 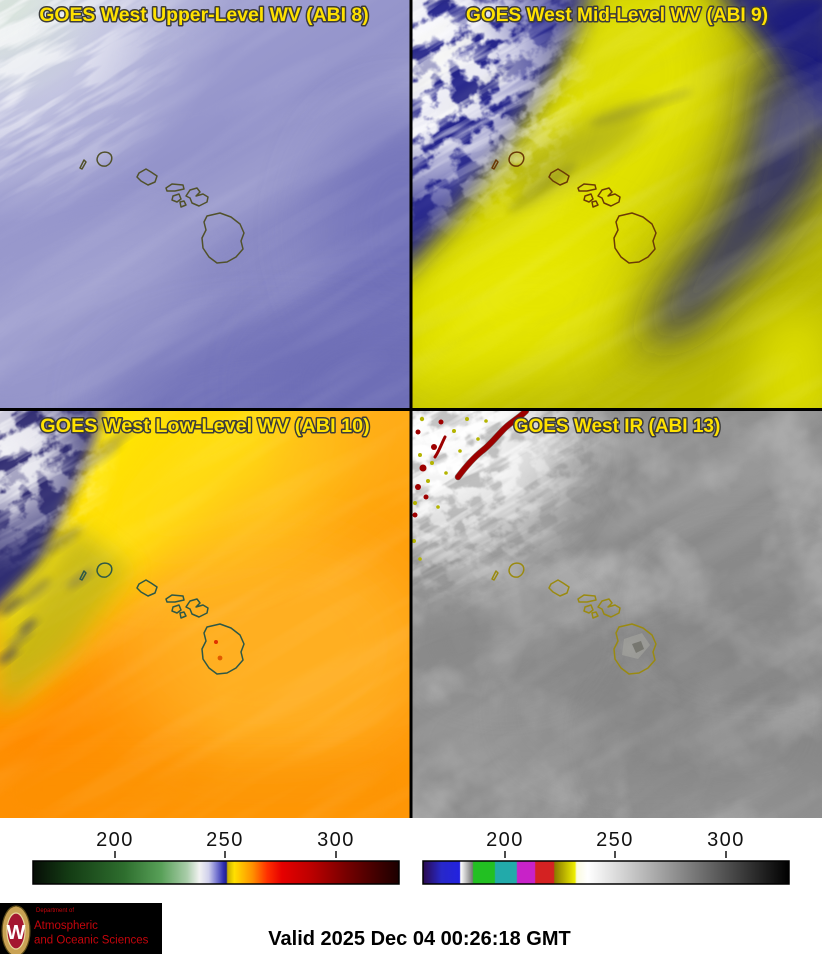 I want to click on svg-text: and Oceanic Sciences, so click(x=91, y=941).